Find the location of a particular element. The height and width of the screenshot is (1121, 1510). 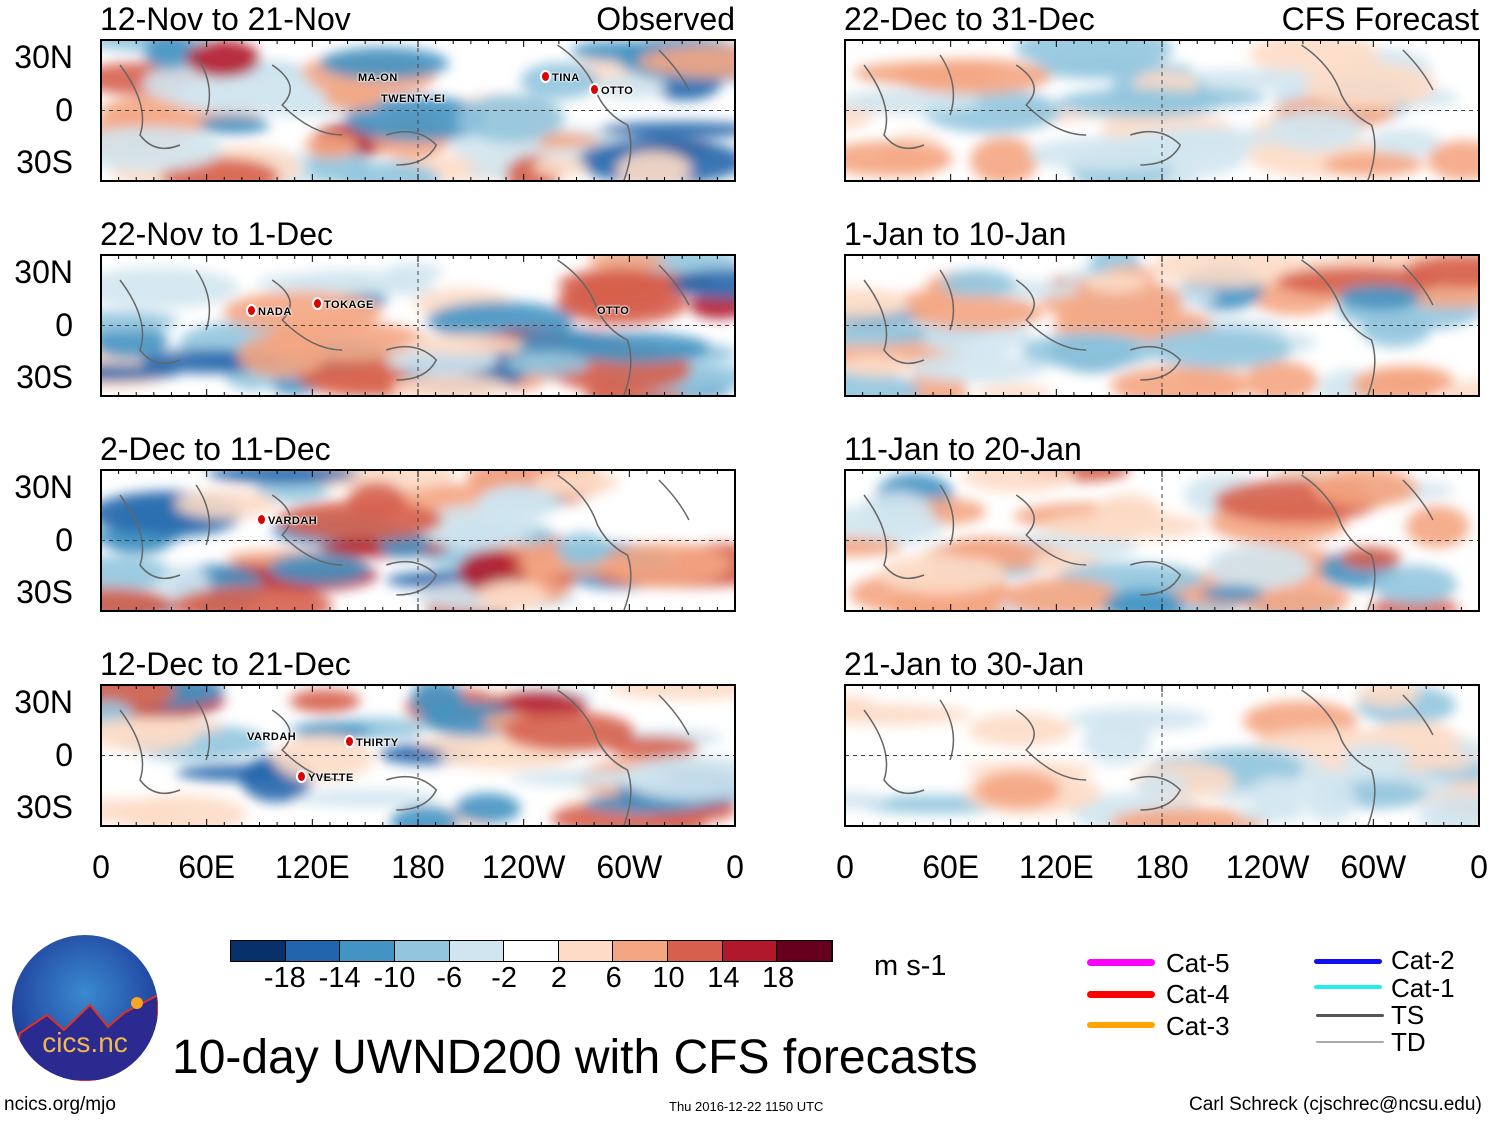

lon-tick-label: 180 is located at coordinates (1162, 867).